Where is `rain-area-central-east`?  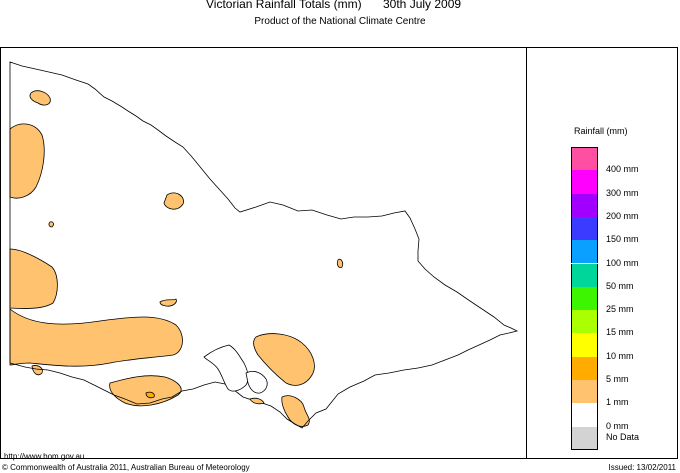
rain-area-central-east is located at coordinates (284, 359).